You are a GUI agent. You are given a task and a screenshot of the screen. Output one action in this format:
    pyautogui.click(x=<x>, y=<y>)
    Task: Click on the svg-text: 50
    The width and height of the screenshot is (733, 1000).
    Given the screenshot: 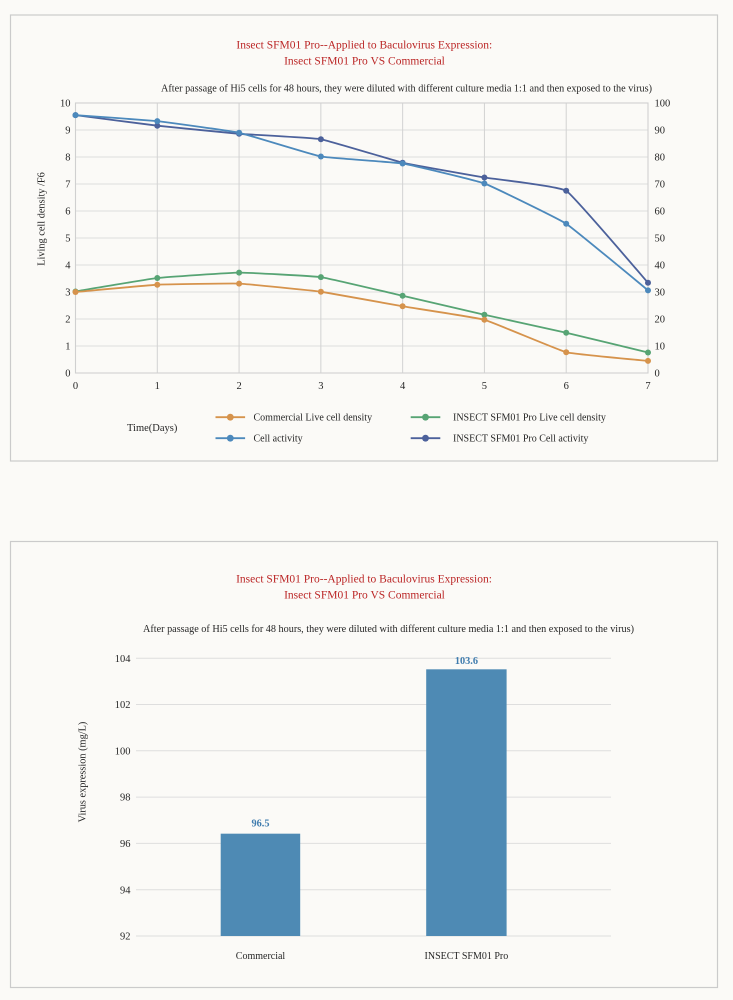 What is the action you would take?
    pyautogui.click(x=660, y=239)
    